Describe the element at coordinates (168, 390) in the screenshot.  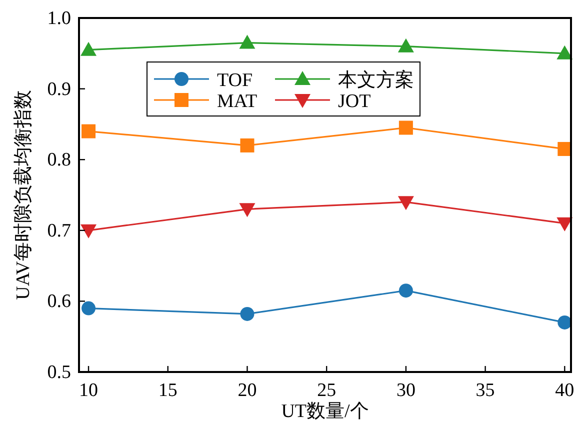
I see `x-tick-label: 15` at that location.